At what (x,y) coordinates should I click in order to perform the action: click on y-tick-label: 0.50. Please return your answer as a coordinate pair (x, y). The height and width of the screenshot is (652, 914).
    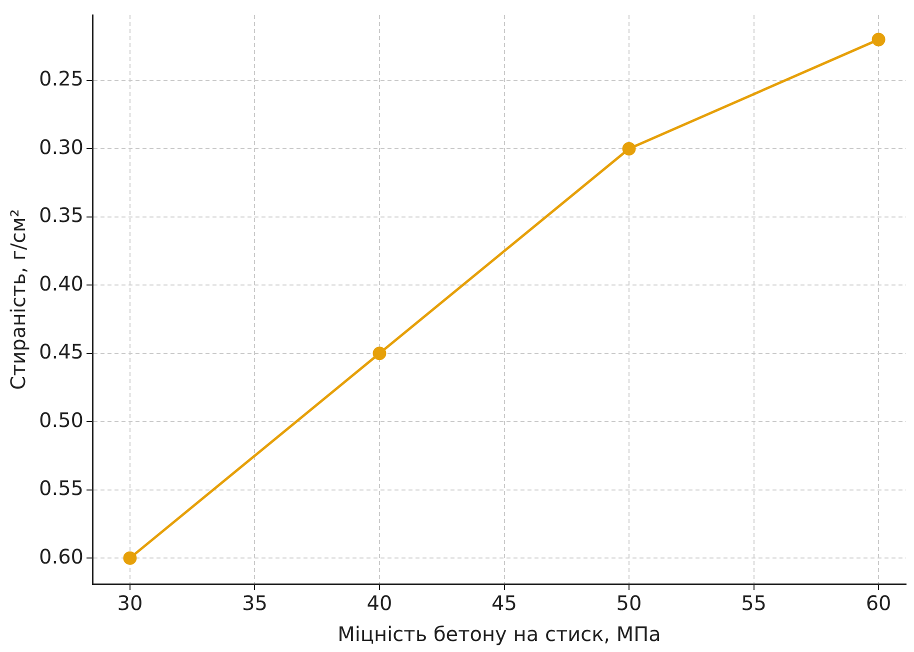
    Looking at the image, I should click on (61, 420).